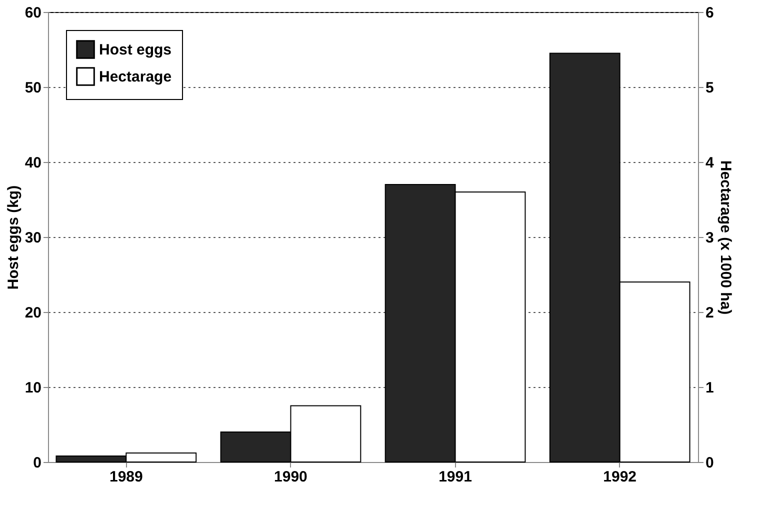 This screenshot has height=524, width=766. What do you see at coordinates (710, 238) in the screenshot?
I see `y2-tick-label: 3` at bounding box center [710, 238].